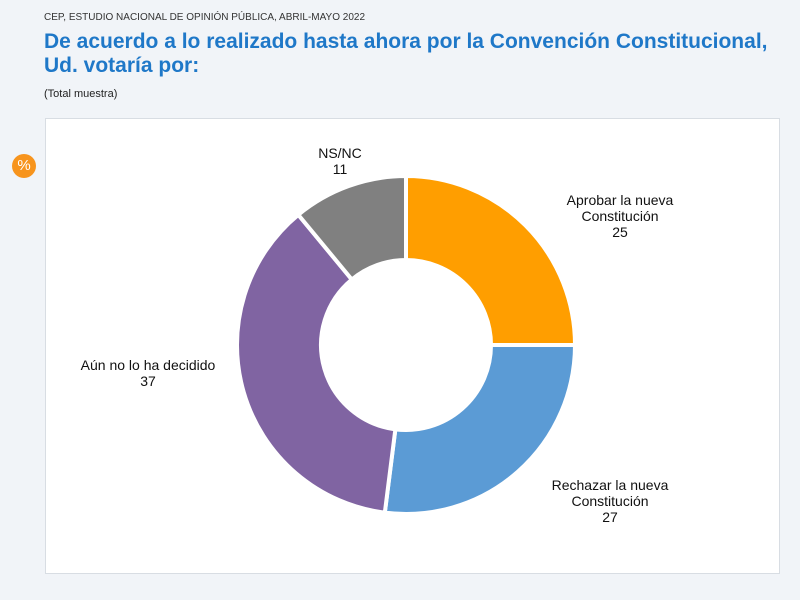 The image size is (800, 600). What do you see at coordinates (81, 94) in the screenshot?
I see `chart-subtitle: (Total muestra)` at bounding box center [81, 94].